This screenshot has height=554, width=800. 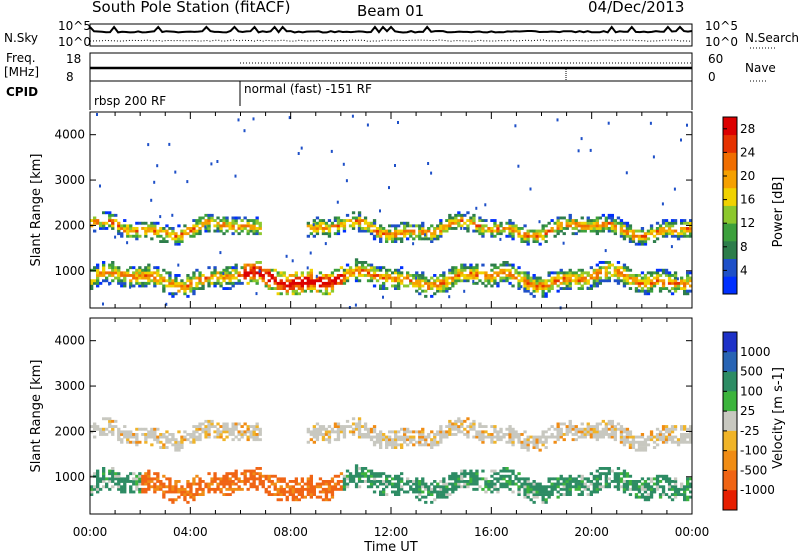 What do you see at coordinates (391, 29) in the screenshot?
I see `noise-sky-line` at bounding box center [391, 29].